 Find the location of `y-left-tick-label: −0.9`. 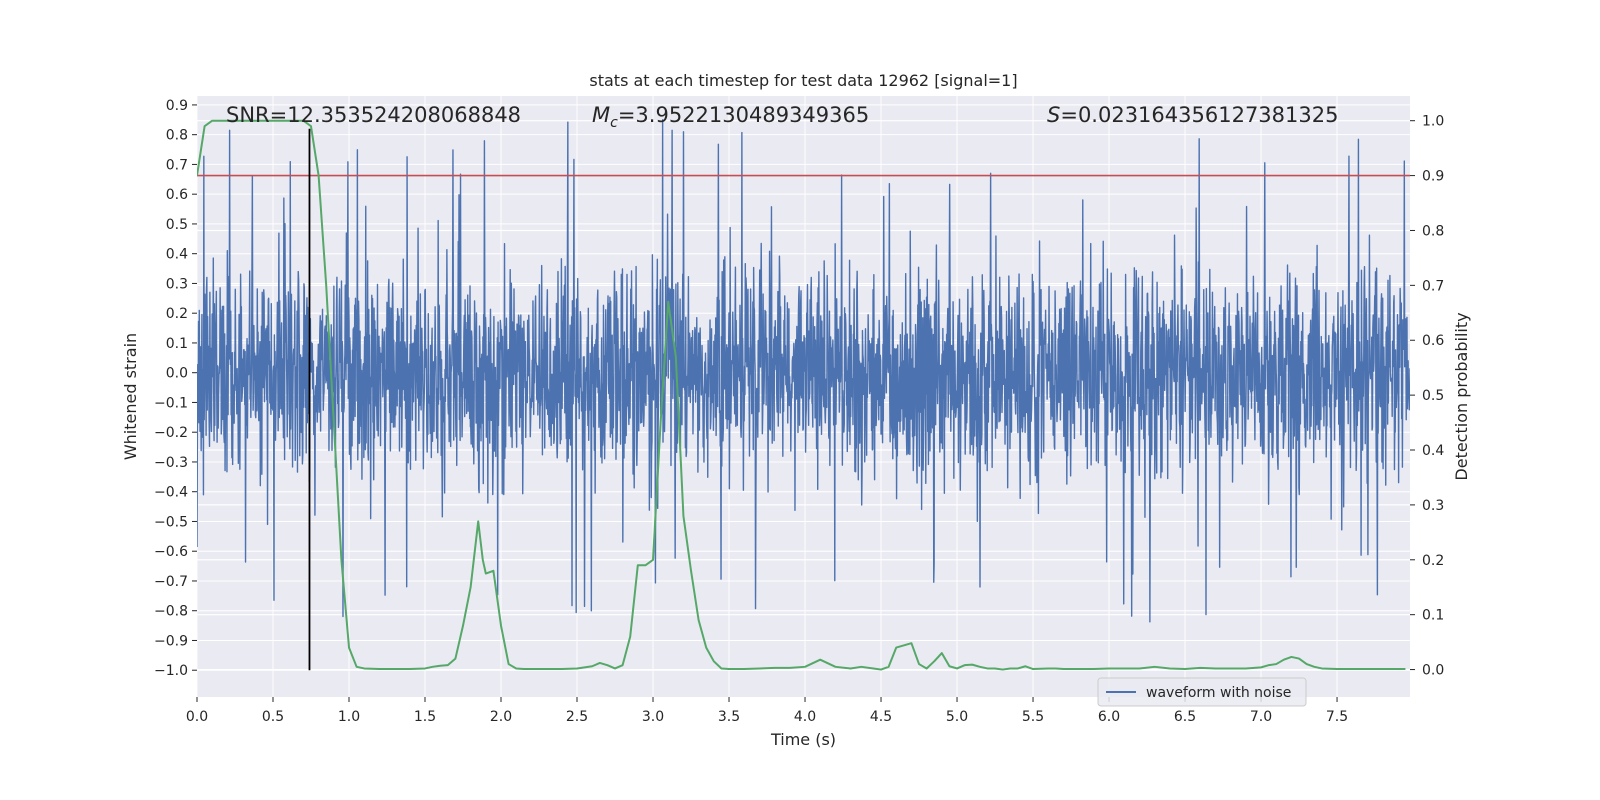

y-left-tick-label: −0.9 is located at coordinates (171, 641).